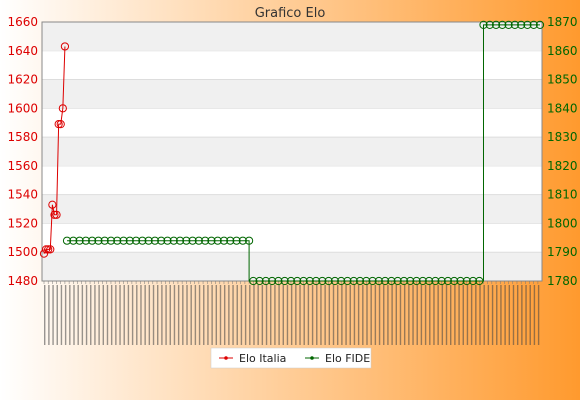  I want to click on left-axis-tick-label: 1600, so click(22, 108).